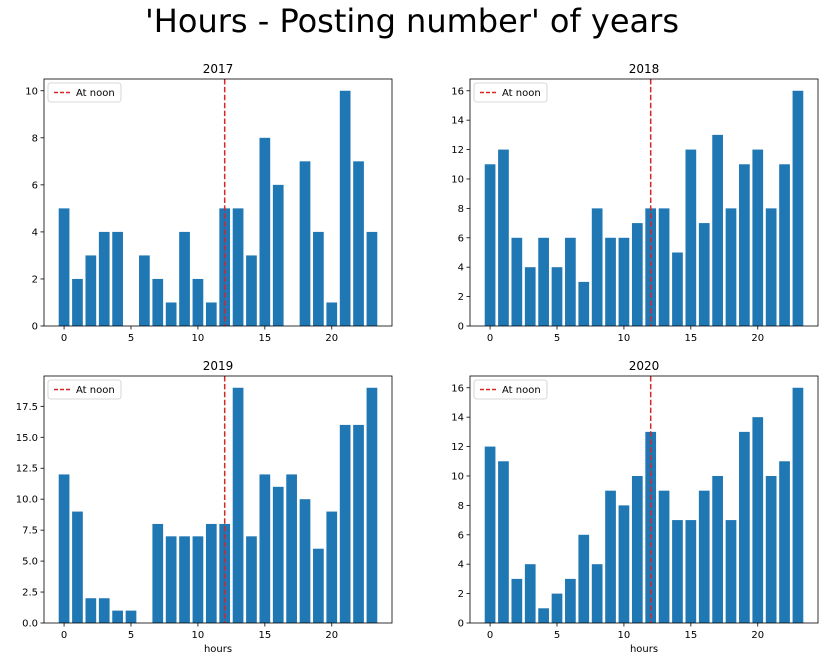  I want to click on y-tick-label: 0.0, so click(30, 624).